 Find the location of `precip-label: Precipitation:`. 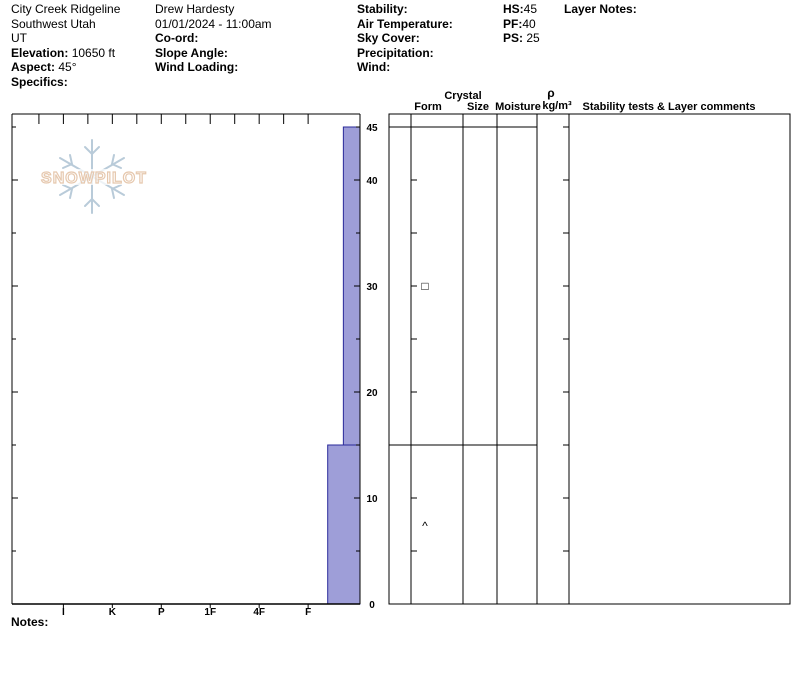

precip-label: Precipitation: is located at coordinates (395, 52).